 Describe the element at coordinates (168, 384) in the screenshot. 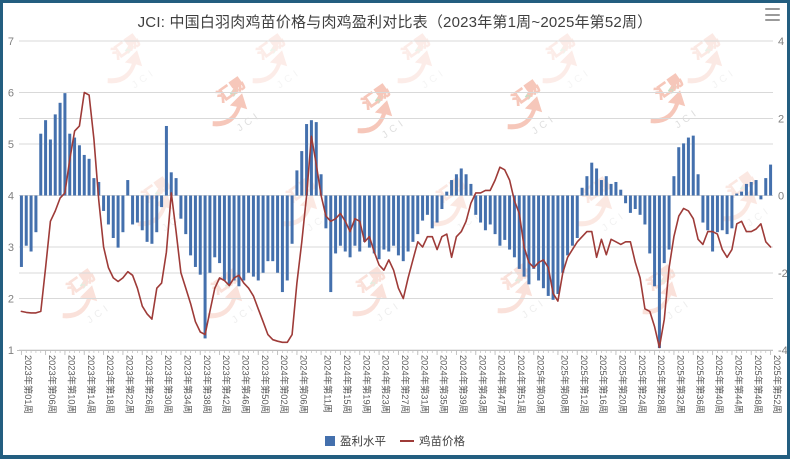

I see `svg-text: 2023年第30周` at that location.